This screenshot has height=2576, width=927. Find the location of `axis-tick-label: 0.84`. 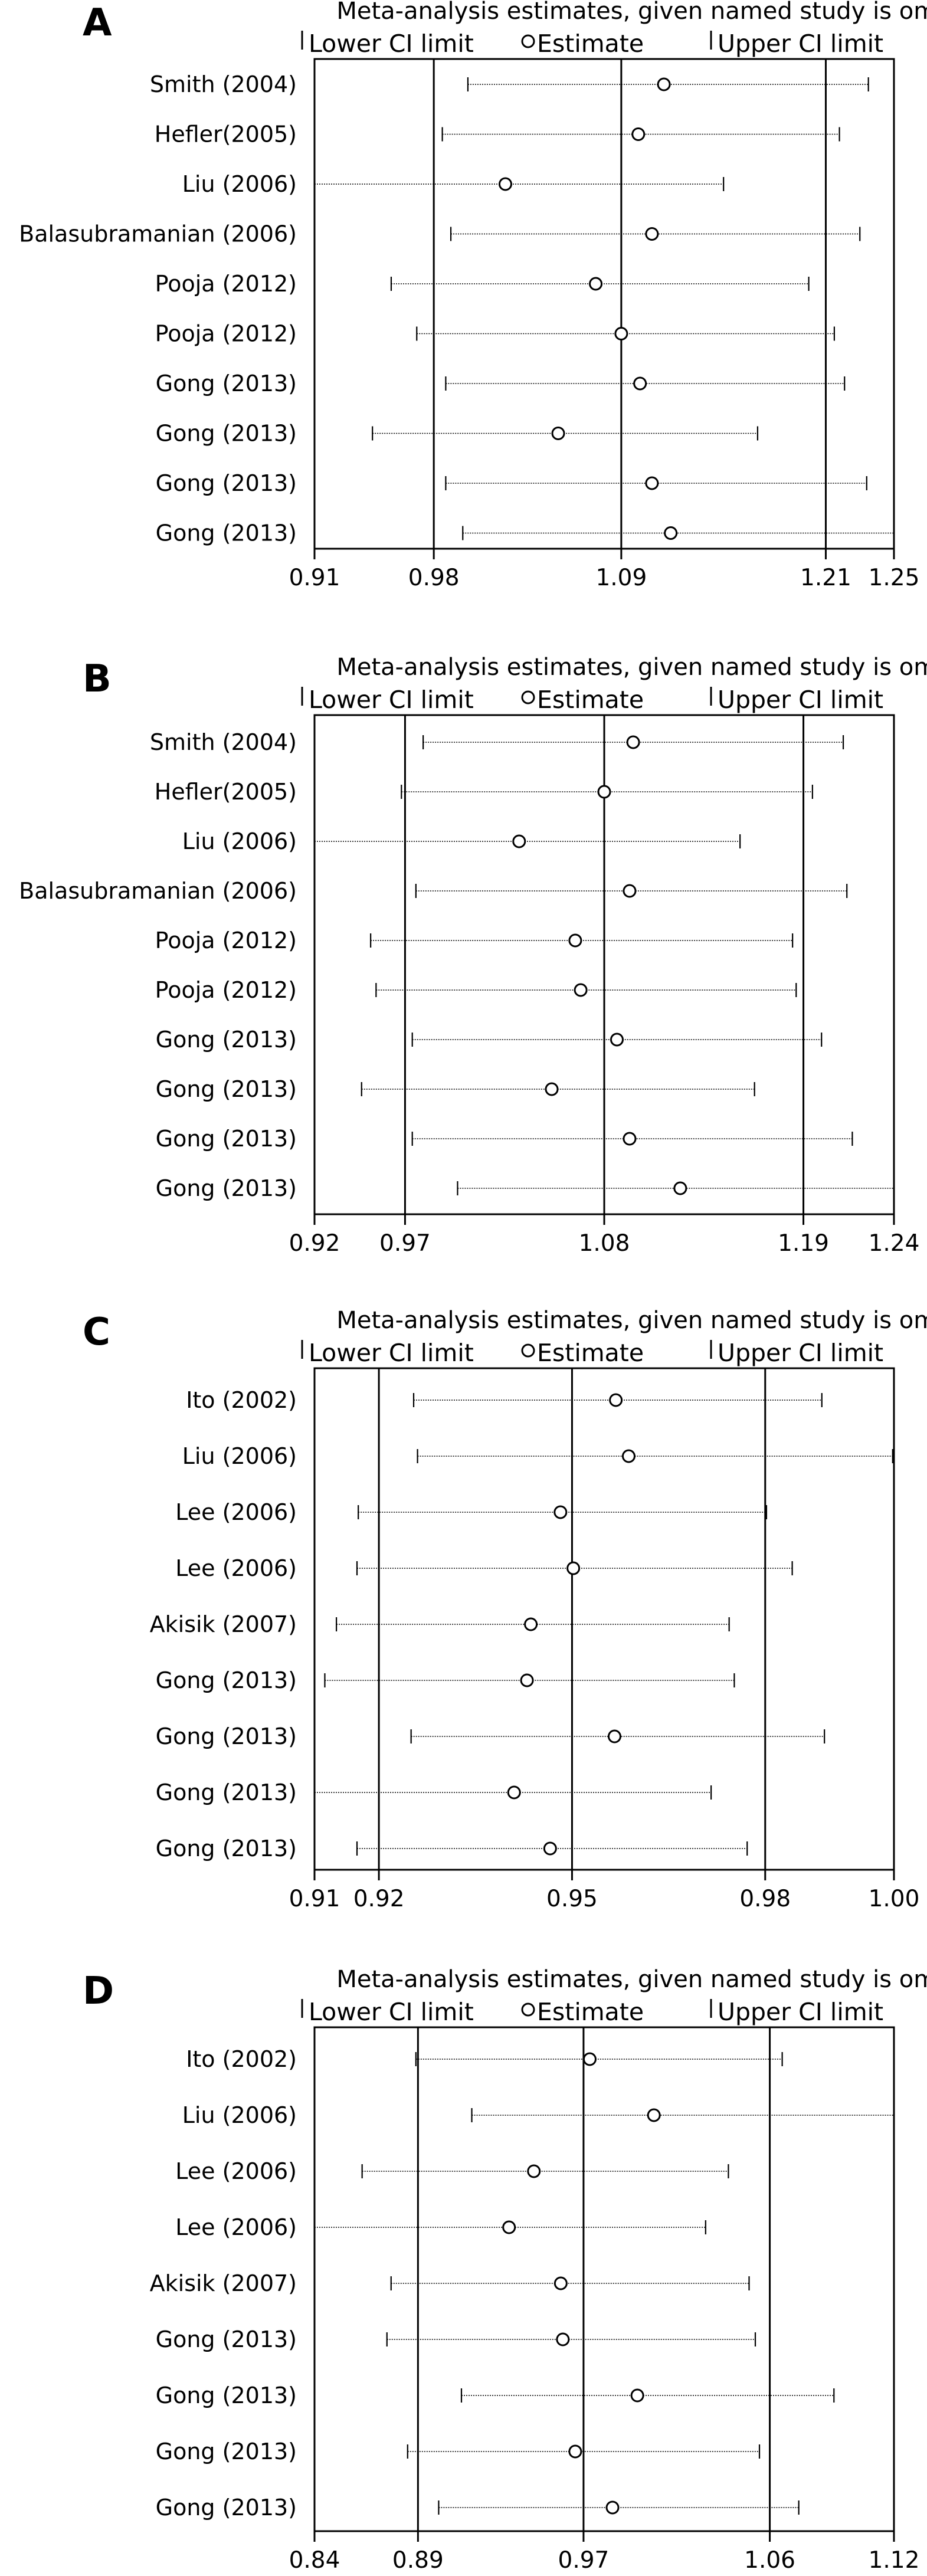

axis-tick-label: 0.84 is located at coordinates (315, 2560).